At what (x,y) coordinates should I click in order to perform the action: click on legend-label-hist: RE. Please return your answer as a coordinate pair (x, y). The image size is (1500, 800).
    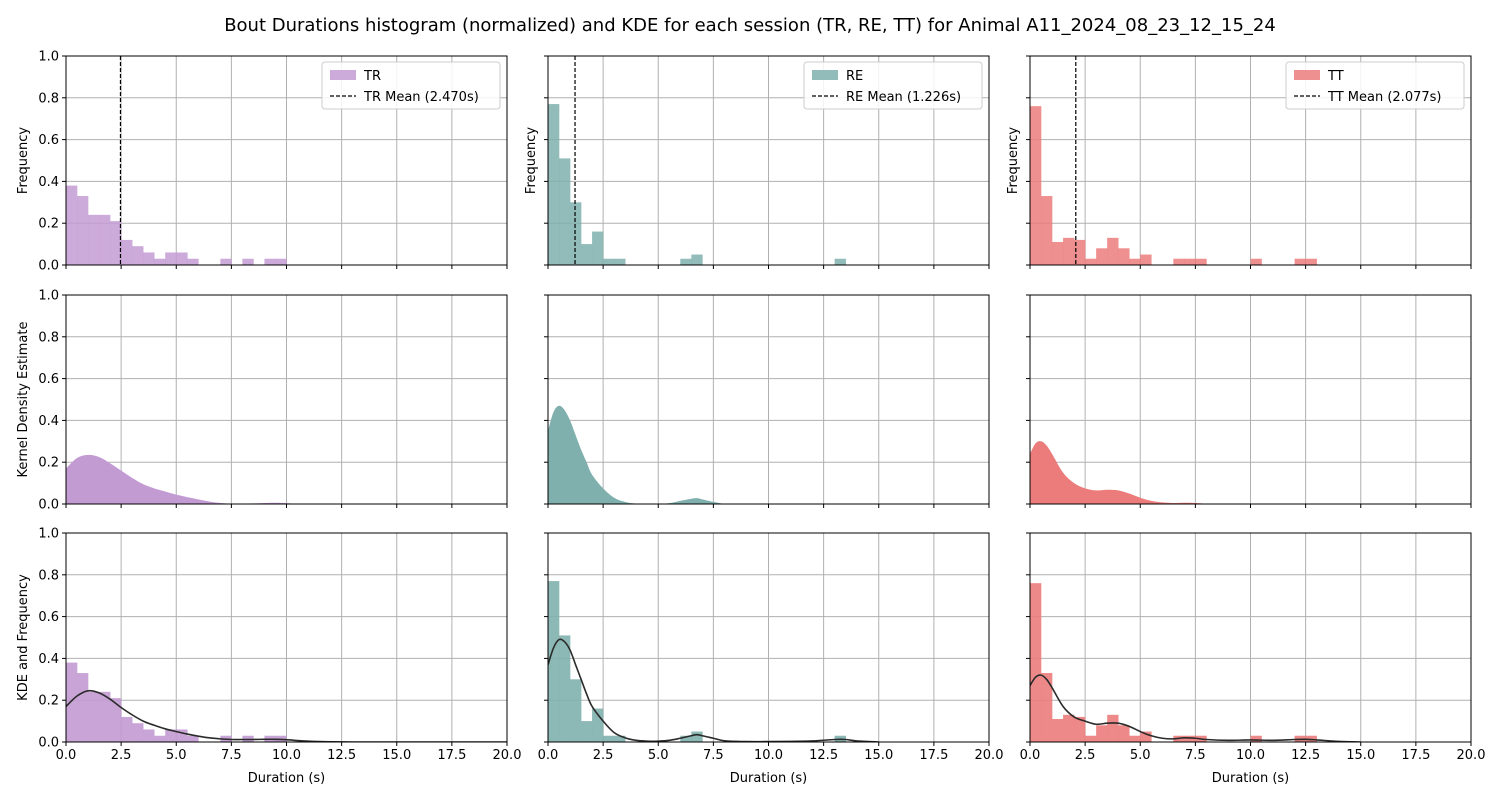
    Looking at the image, I should click on (854, 76).